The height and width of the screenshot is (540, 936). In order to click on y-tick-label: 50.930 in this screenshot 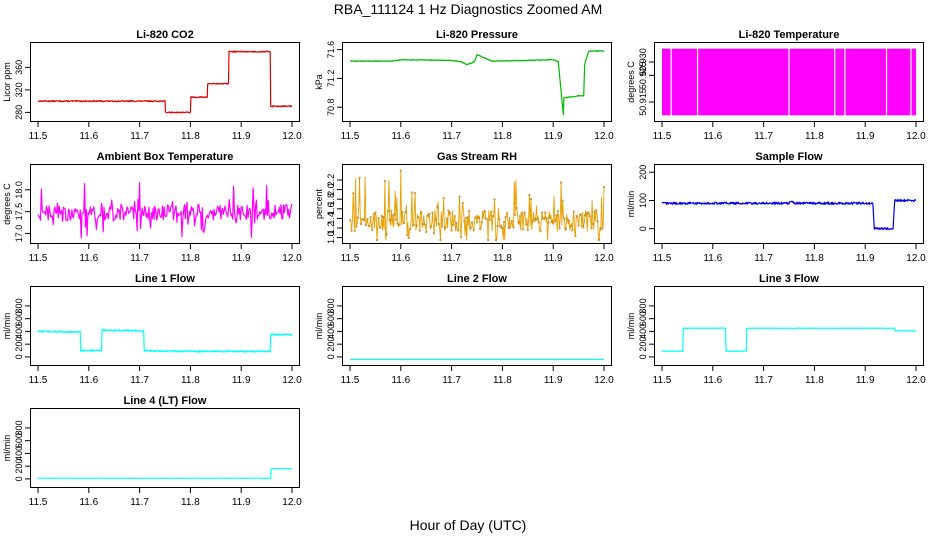, I will do `click(643, 62)`.